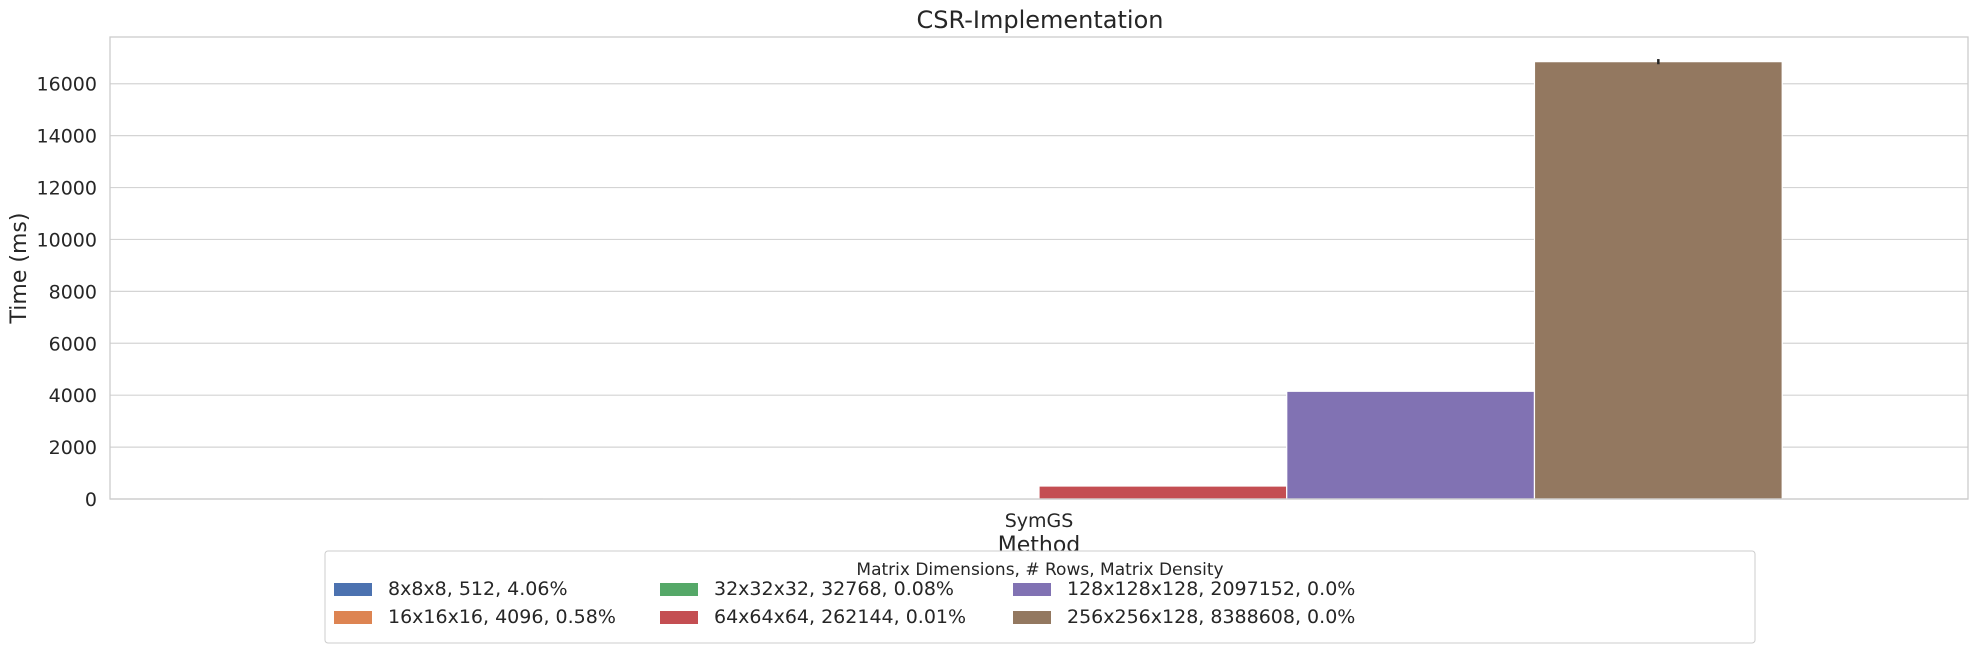  I want to click on legend-item: 64x64x64, 262144, 0.01%, so click(813, 617).